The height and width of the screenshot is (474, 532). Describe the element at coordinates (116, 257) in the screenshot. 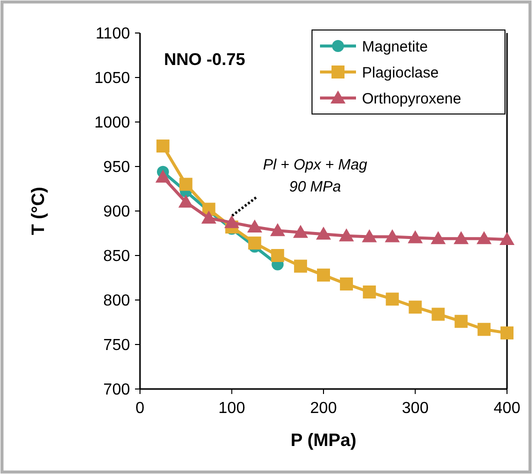

I see `y-tick-label: 850` at that location.